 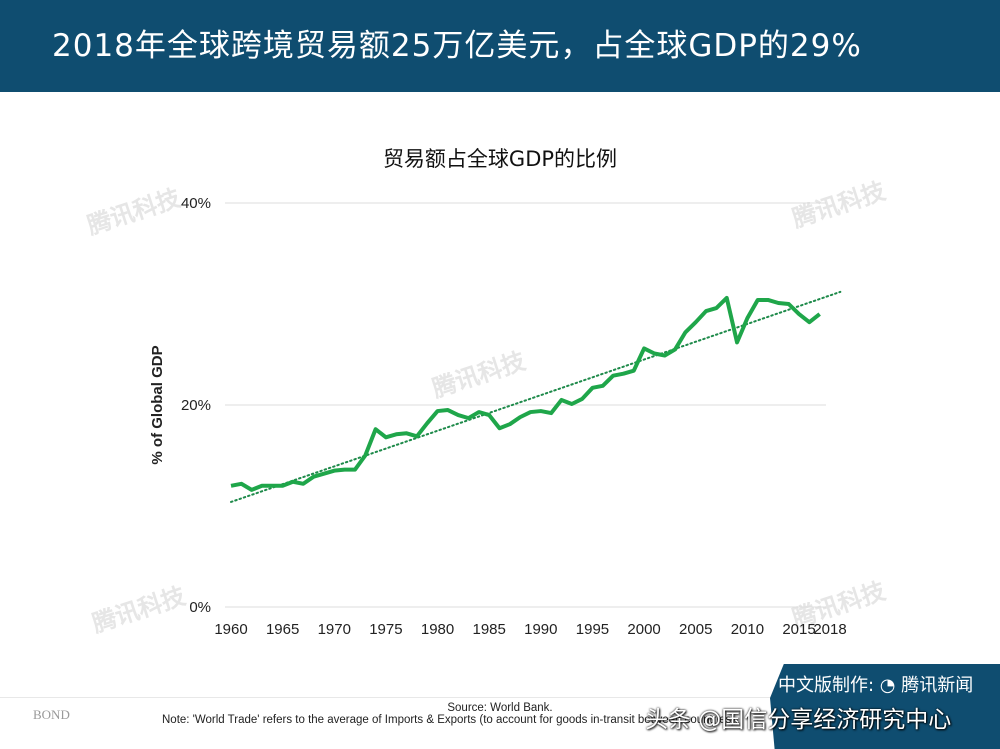 I want to click on y-tick-label: 0%, so click(x=200, y=607).